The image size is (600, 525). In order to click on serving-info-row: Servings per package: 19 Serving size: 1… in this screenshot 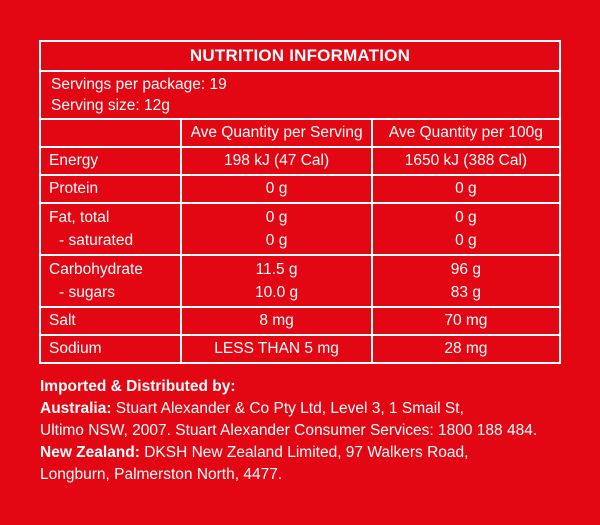, I will do `click(300, 95)`.